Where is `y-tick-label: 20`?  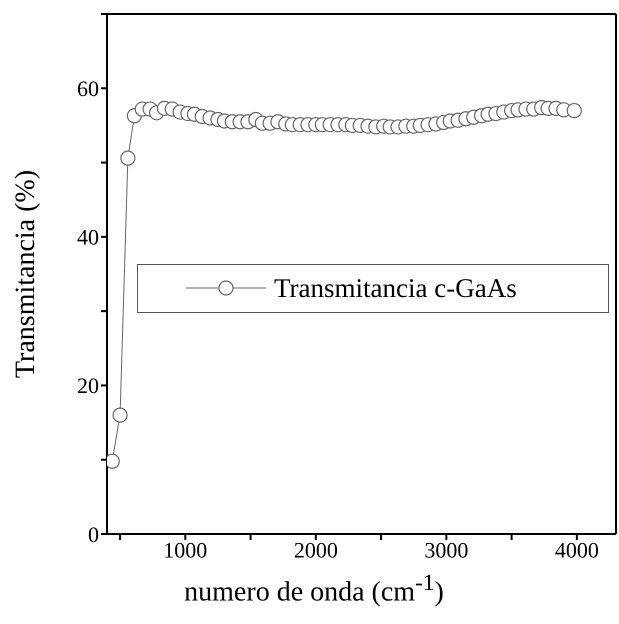
y-tick-label: 20 is located at coordinates (88, 385).